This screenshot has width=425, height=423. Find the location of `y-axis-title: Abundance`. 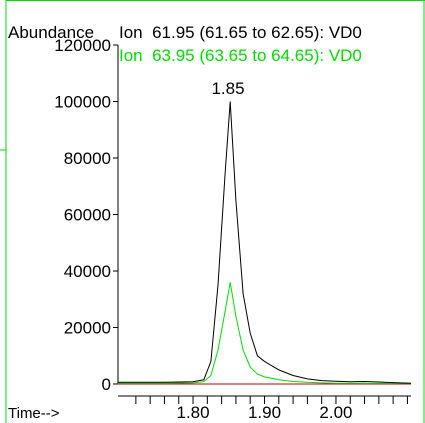

y-axis-title: Abundance is located at coordinates (51, 32).